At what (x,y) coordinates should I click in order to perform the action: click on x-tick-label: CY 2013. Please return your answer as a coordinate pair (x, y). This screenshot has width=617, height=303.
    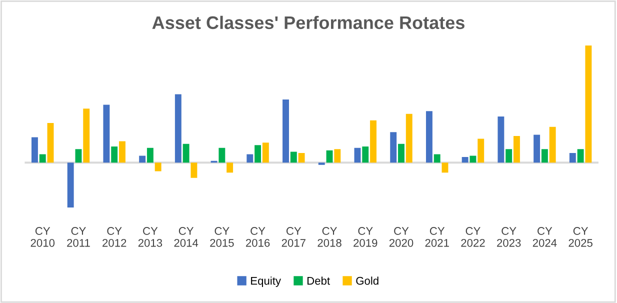
    Looking at the image, I should click on (150, 237).